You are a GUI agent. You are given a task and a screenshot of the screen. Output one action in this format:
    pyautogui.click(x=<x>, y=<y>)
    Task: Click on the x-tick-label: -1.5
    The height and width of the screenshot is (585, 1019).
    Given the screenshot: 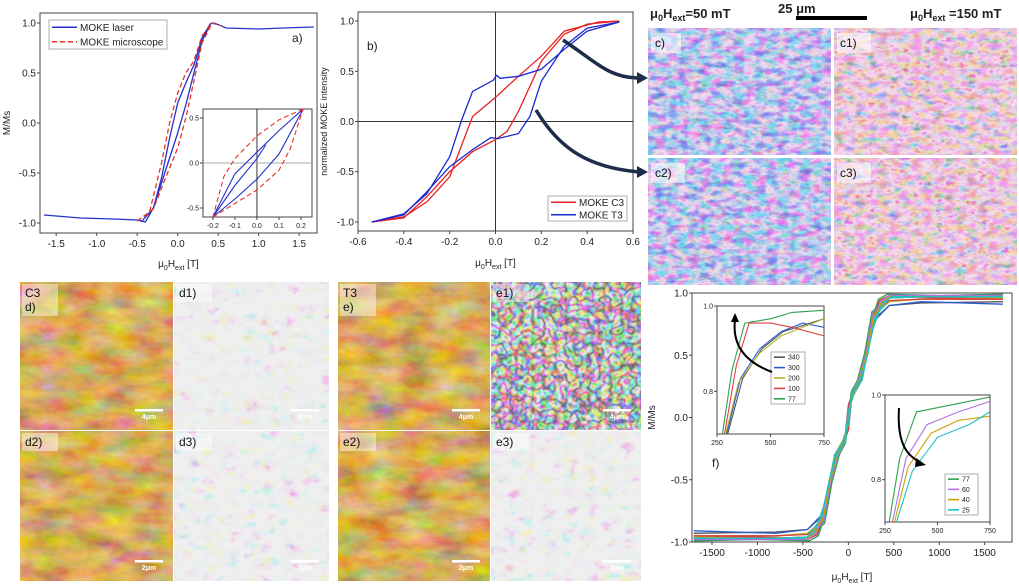 What is the action you would take?
    pyautogui.click(x=57, y=244)
    